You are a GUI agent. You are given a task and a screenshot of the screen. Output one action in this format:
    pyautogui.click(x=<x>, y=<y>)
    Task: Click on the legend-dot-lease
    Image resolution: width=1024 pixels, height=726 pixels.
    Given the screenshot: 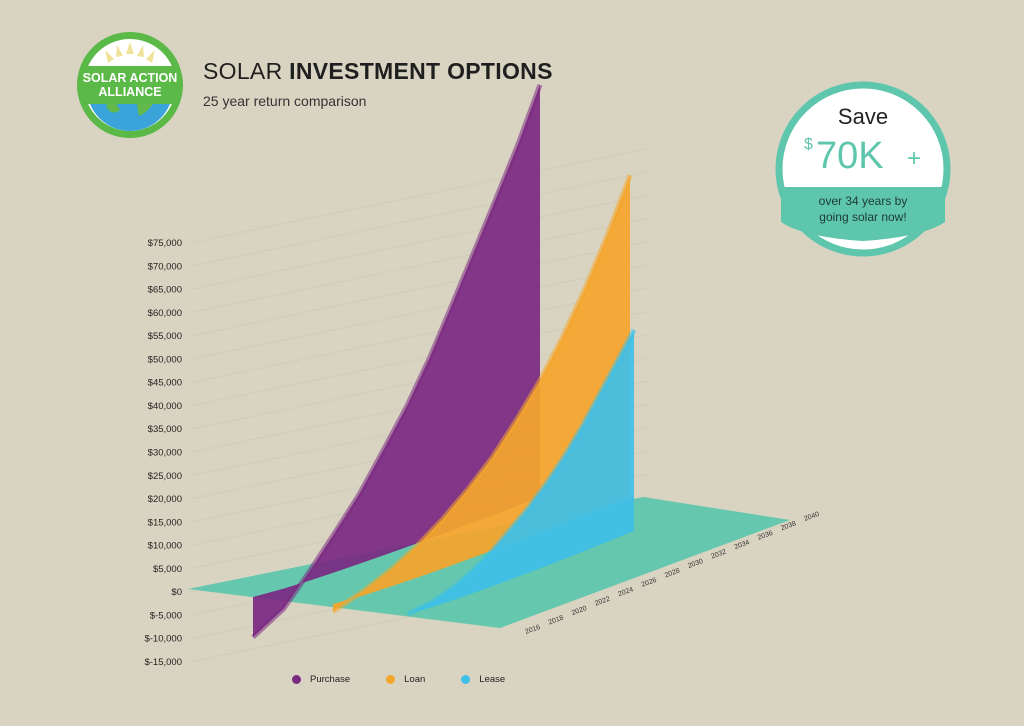 What is the action you would take?
    pyautogui.click(x=466, y=679)
    